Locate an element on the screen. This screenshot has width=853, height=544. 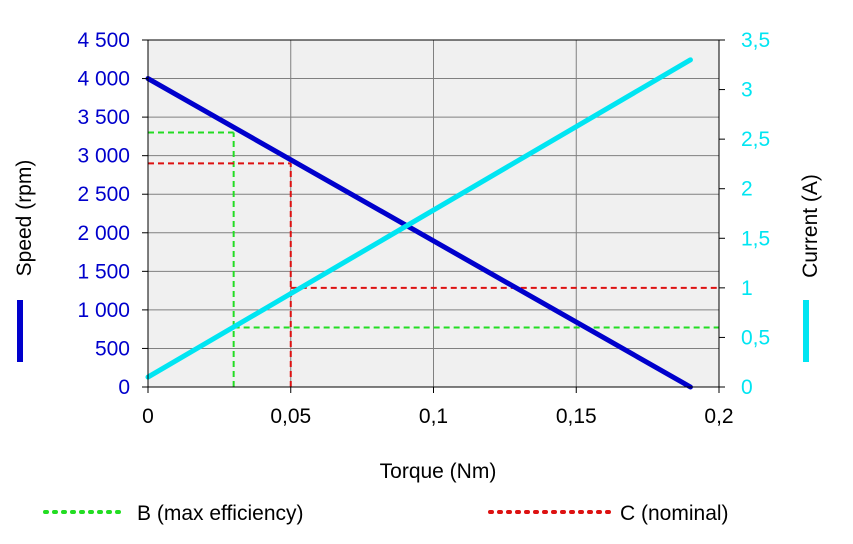
x-tick-label: 0,1 is located at coordinates (433, 416).